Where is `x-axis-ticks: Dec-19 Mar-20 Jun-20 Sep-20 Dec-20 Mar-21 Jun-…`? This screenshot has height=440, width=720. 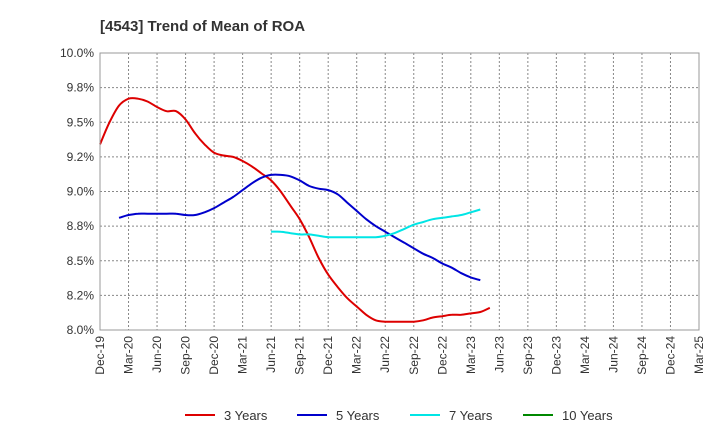
x-axis-ticks: Dec-19 Mar-20 Jun-20 Sep-20 Dec-20 Mar-21 Jun-… is located at coordinates (399, 355).